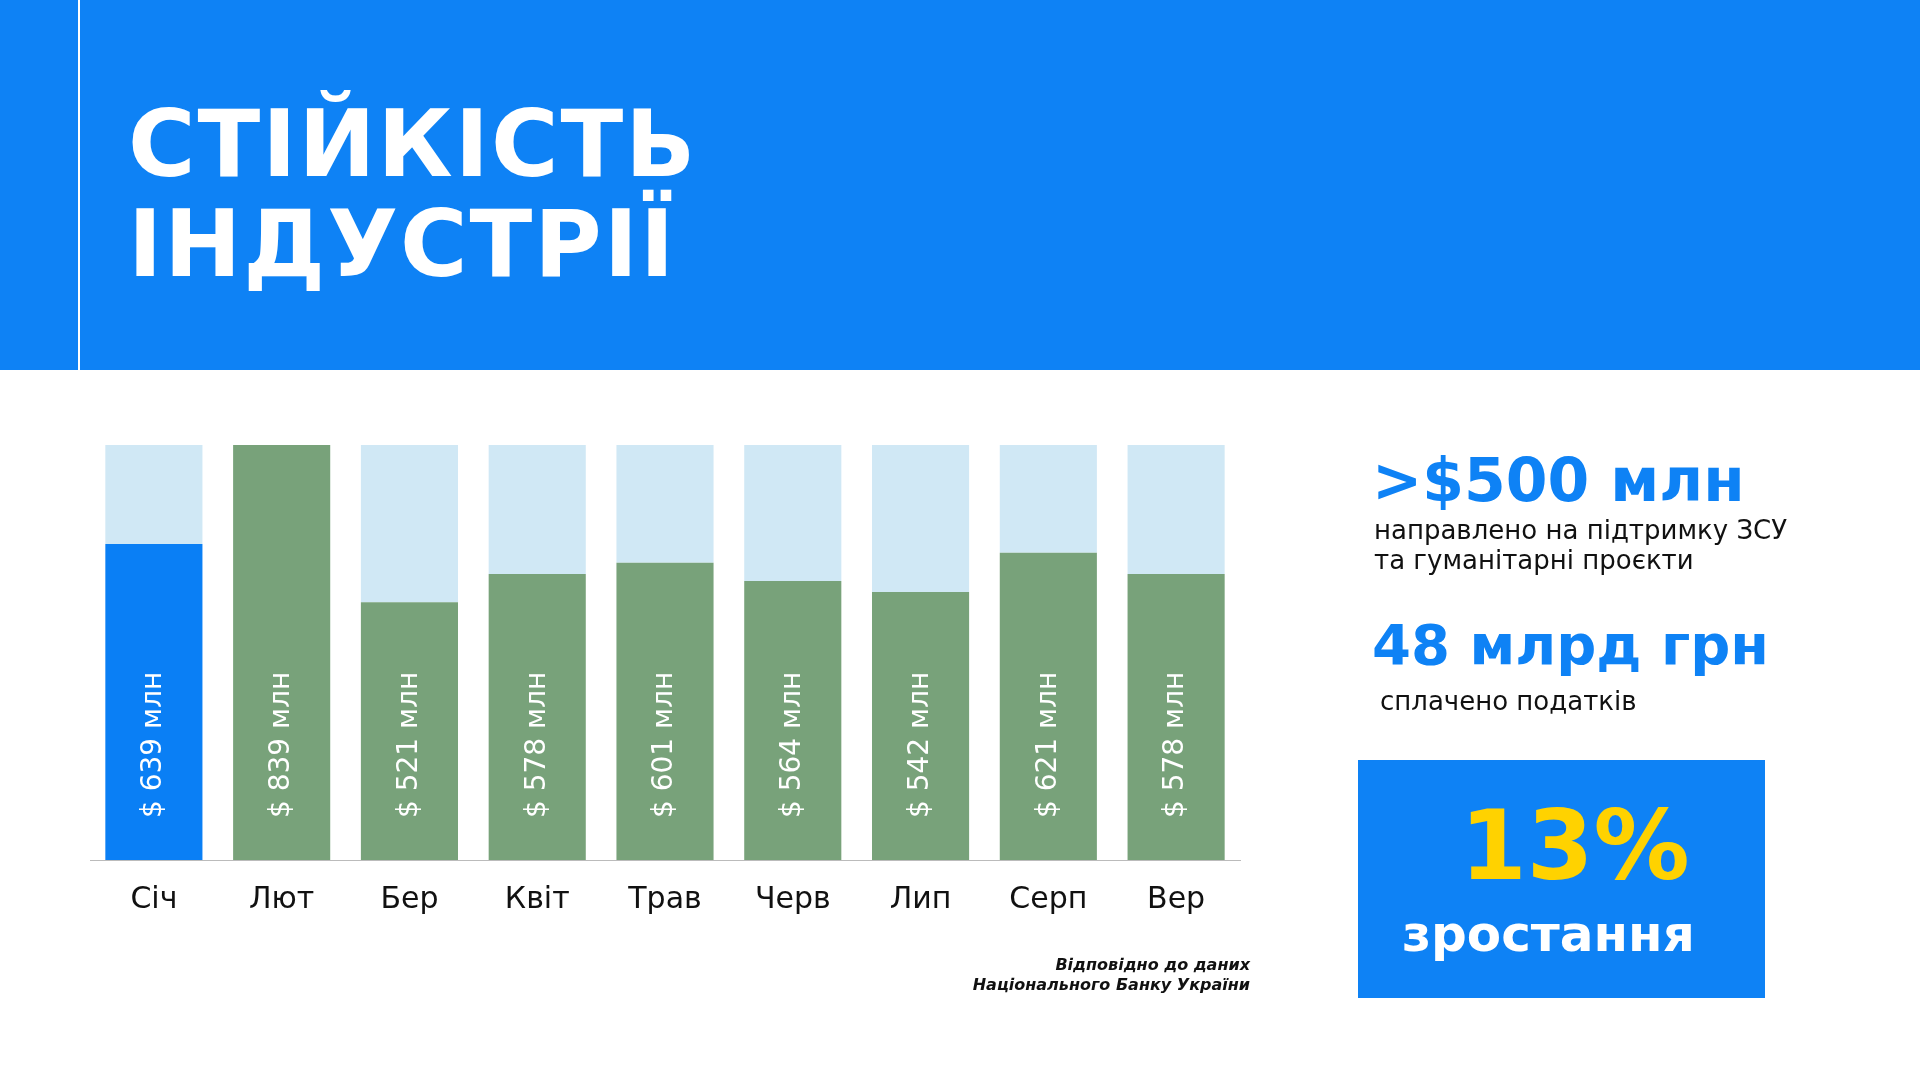 The width and height of the screenshot is (1920, 1080). What do you see at coordinates (154, 897) in the screenshot?
I see `x-tick-label: Січ` at bounding box center [154, 897].